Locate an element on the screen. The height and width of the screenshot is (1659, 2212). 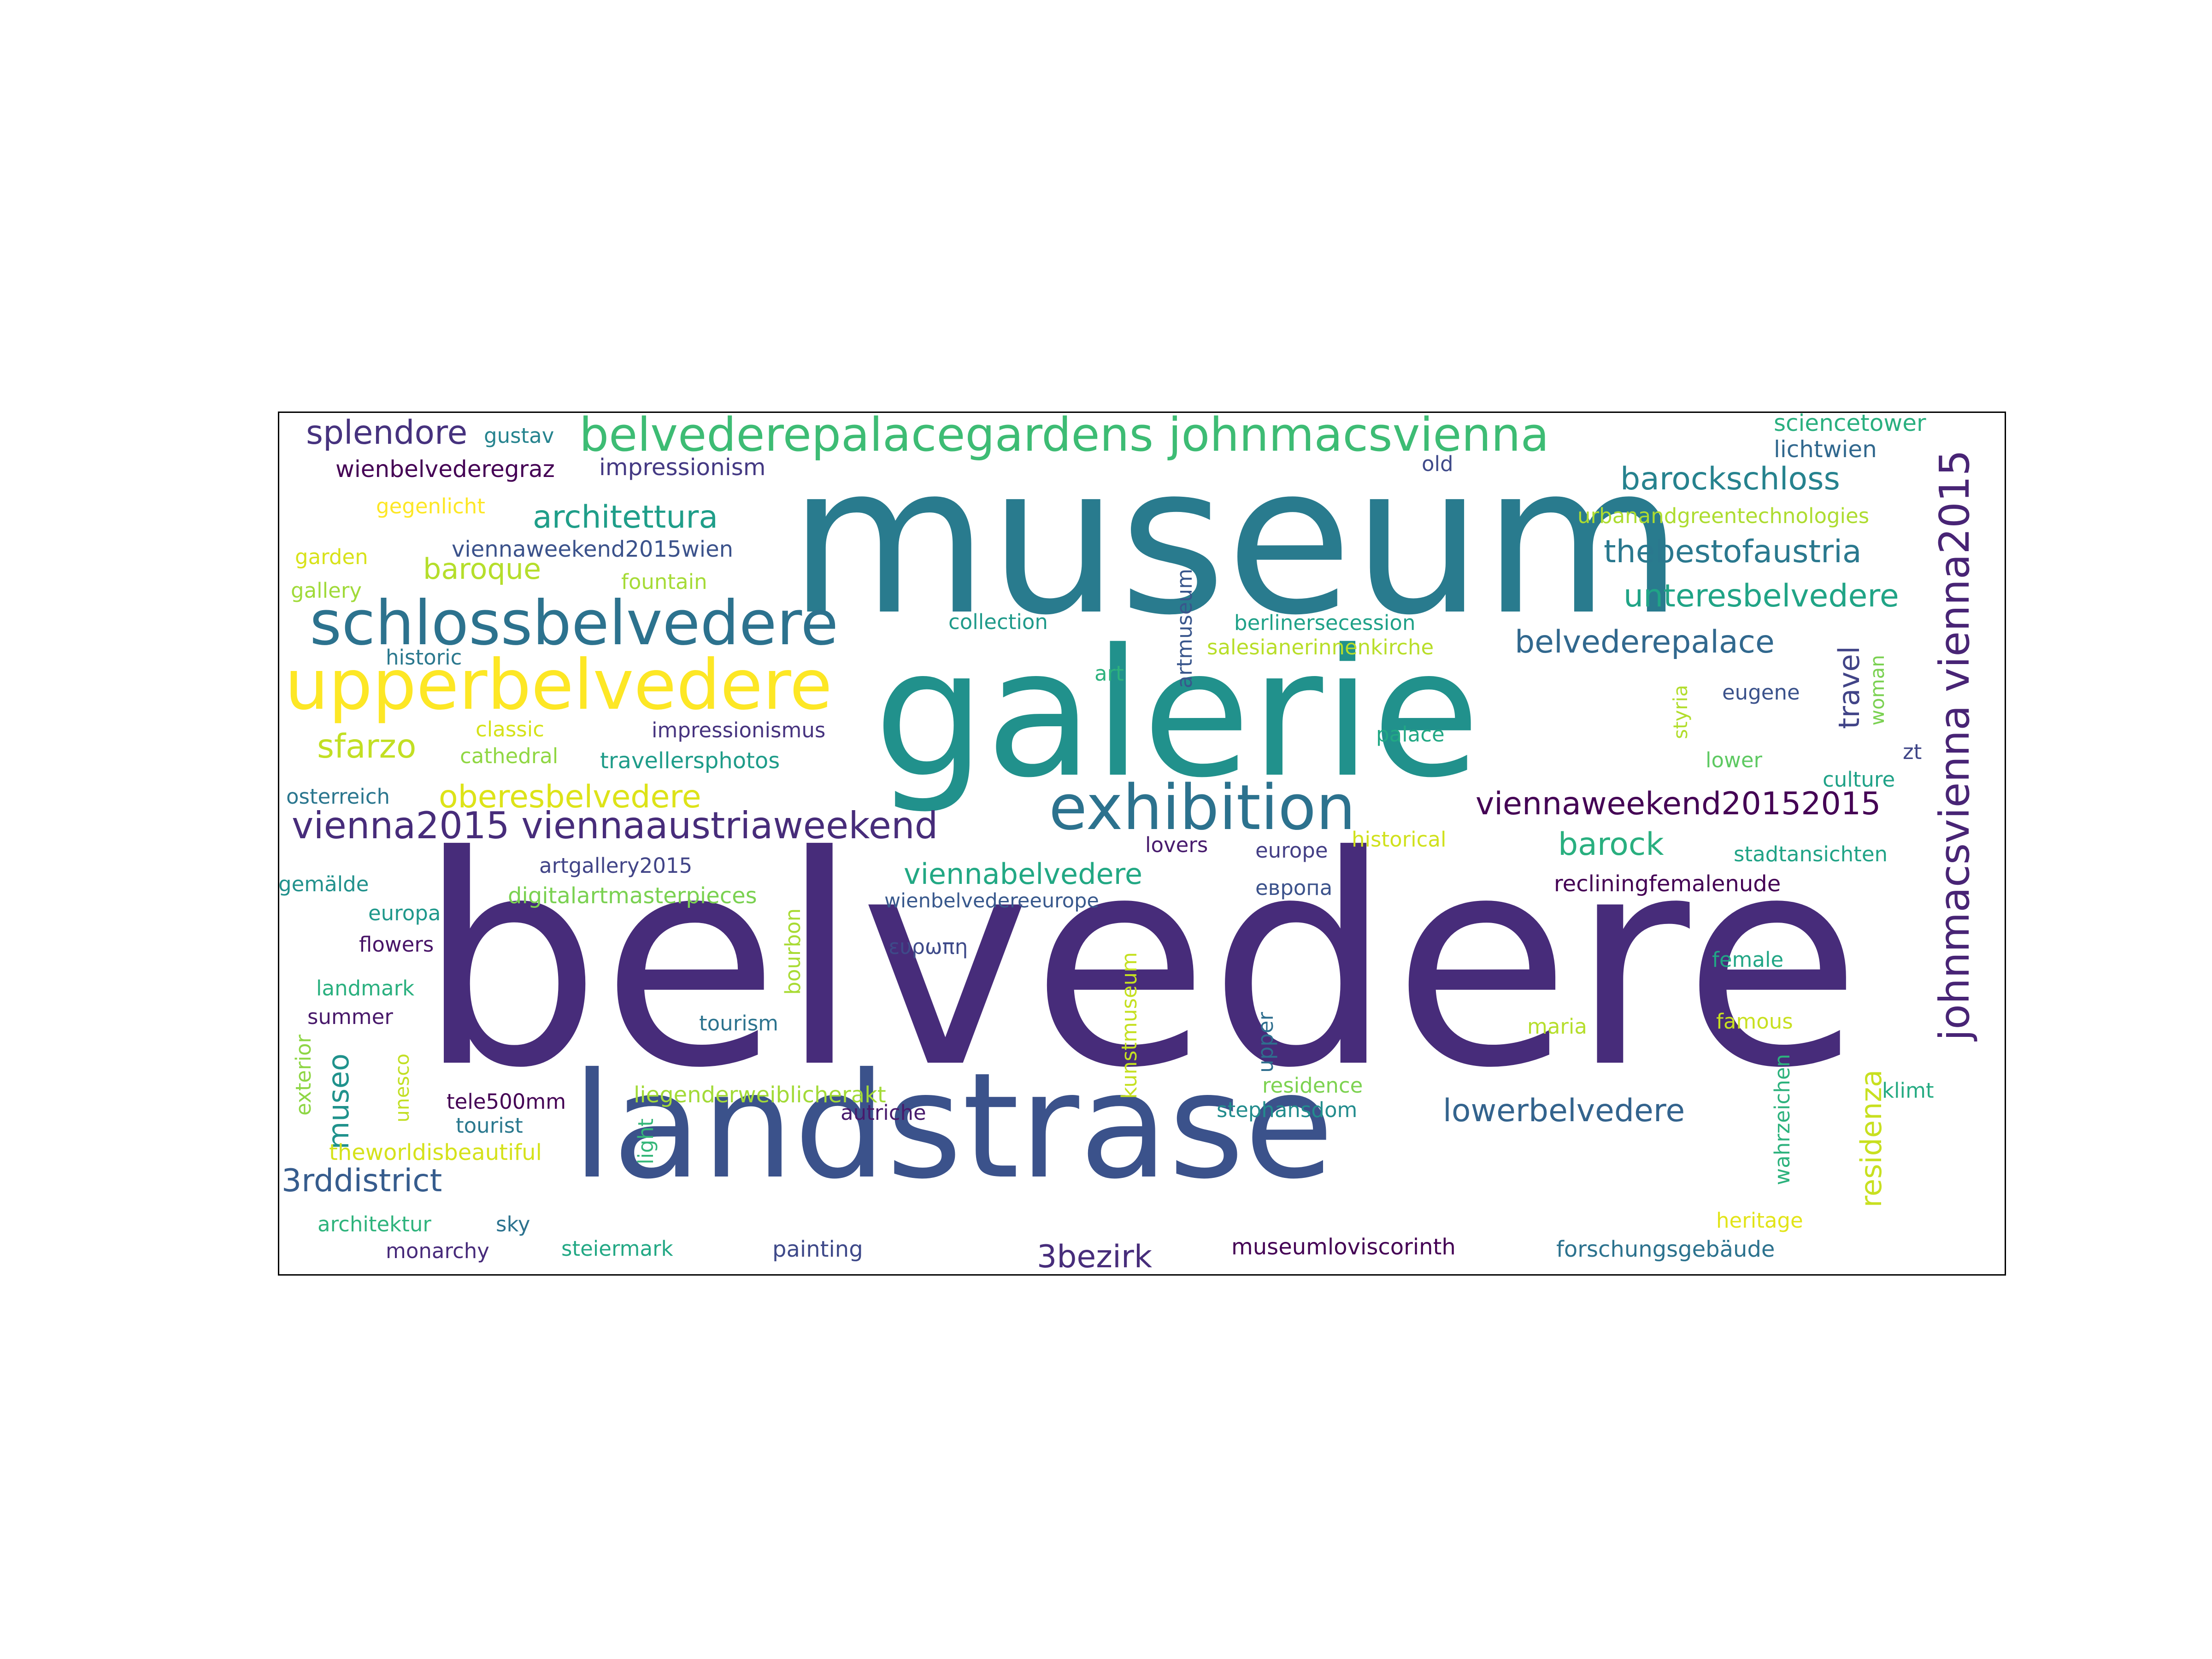
word-3rddistrict: 3rddistrict is located at coordinates (362, 1181).